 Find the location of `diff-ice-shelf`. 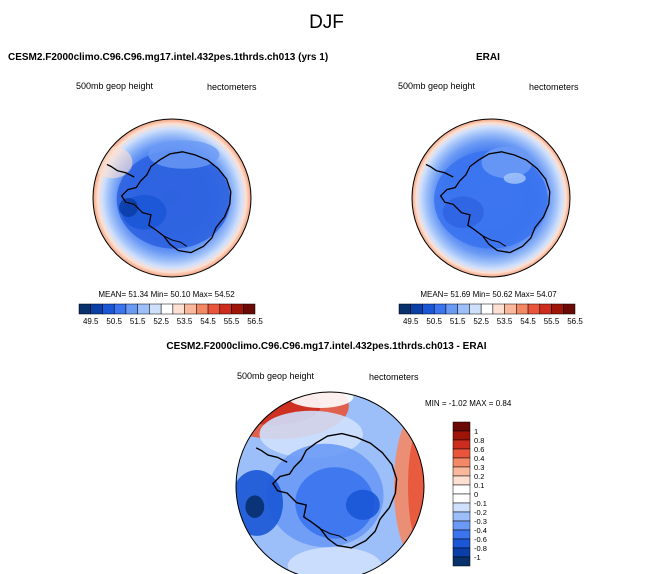

diff-ice-shelf is located at coordinates (333, 535).